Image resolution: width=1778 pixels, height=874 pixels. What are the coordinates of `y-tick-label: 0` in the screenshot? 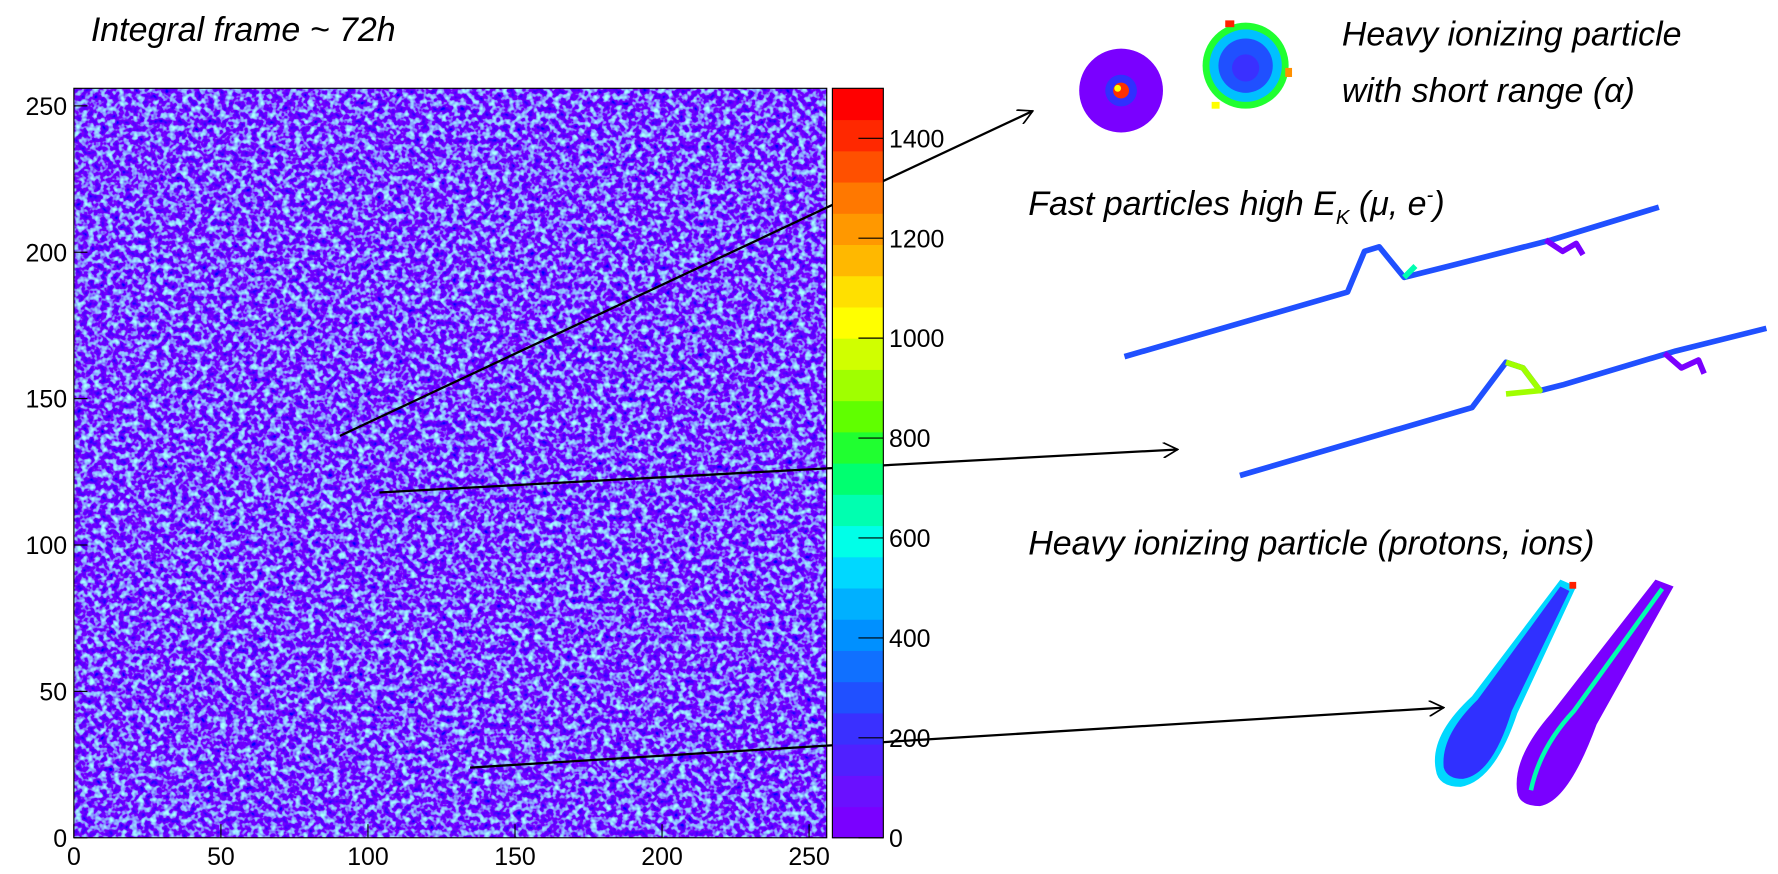 It's located at (60, 839).